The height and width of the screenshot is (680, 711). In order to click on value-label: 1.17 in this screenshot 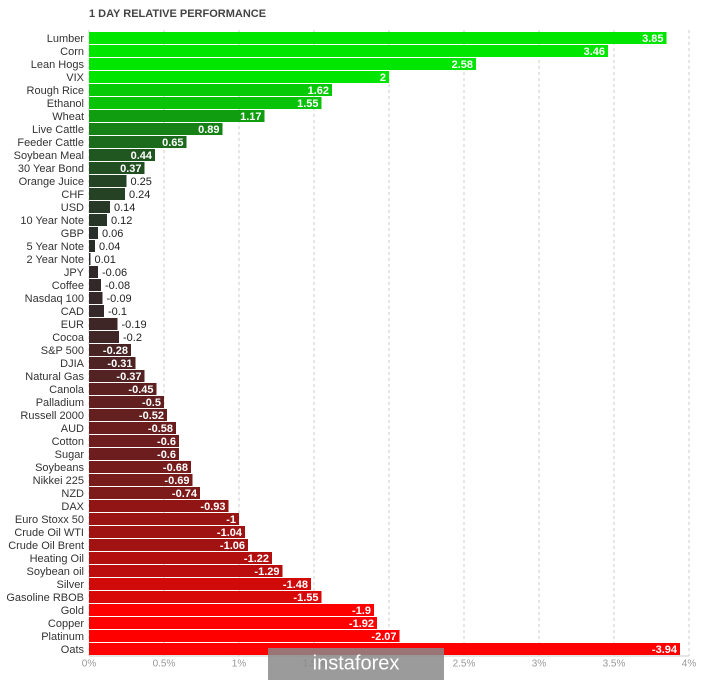, I will do `click(250, 117)`.